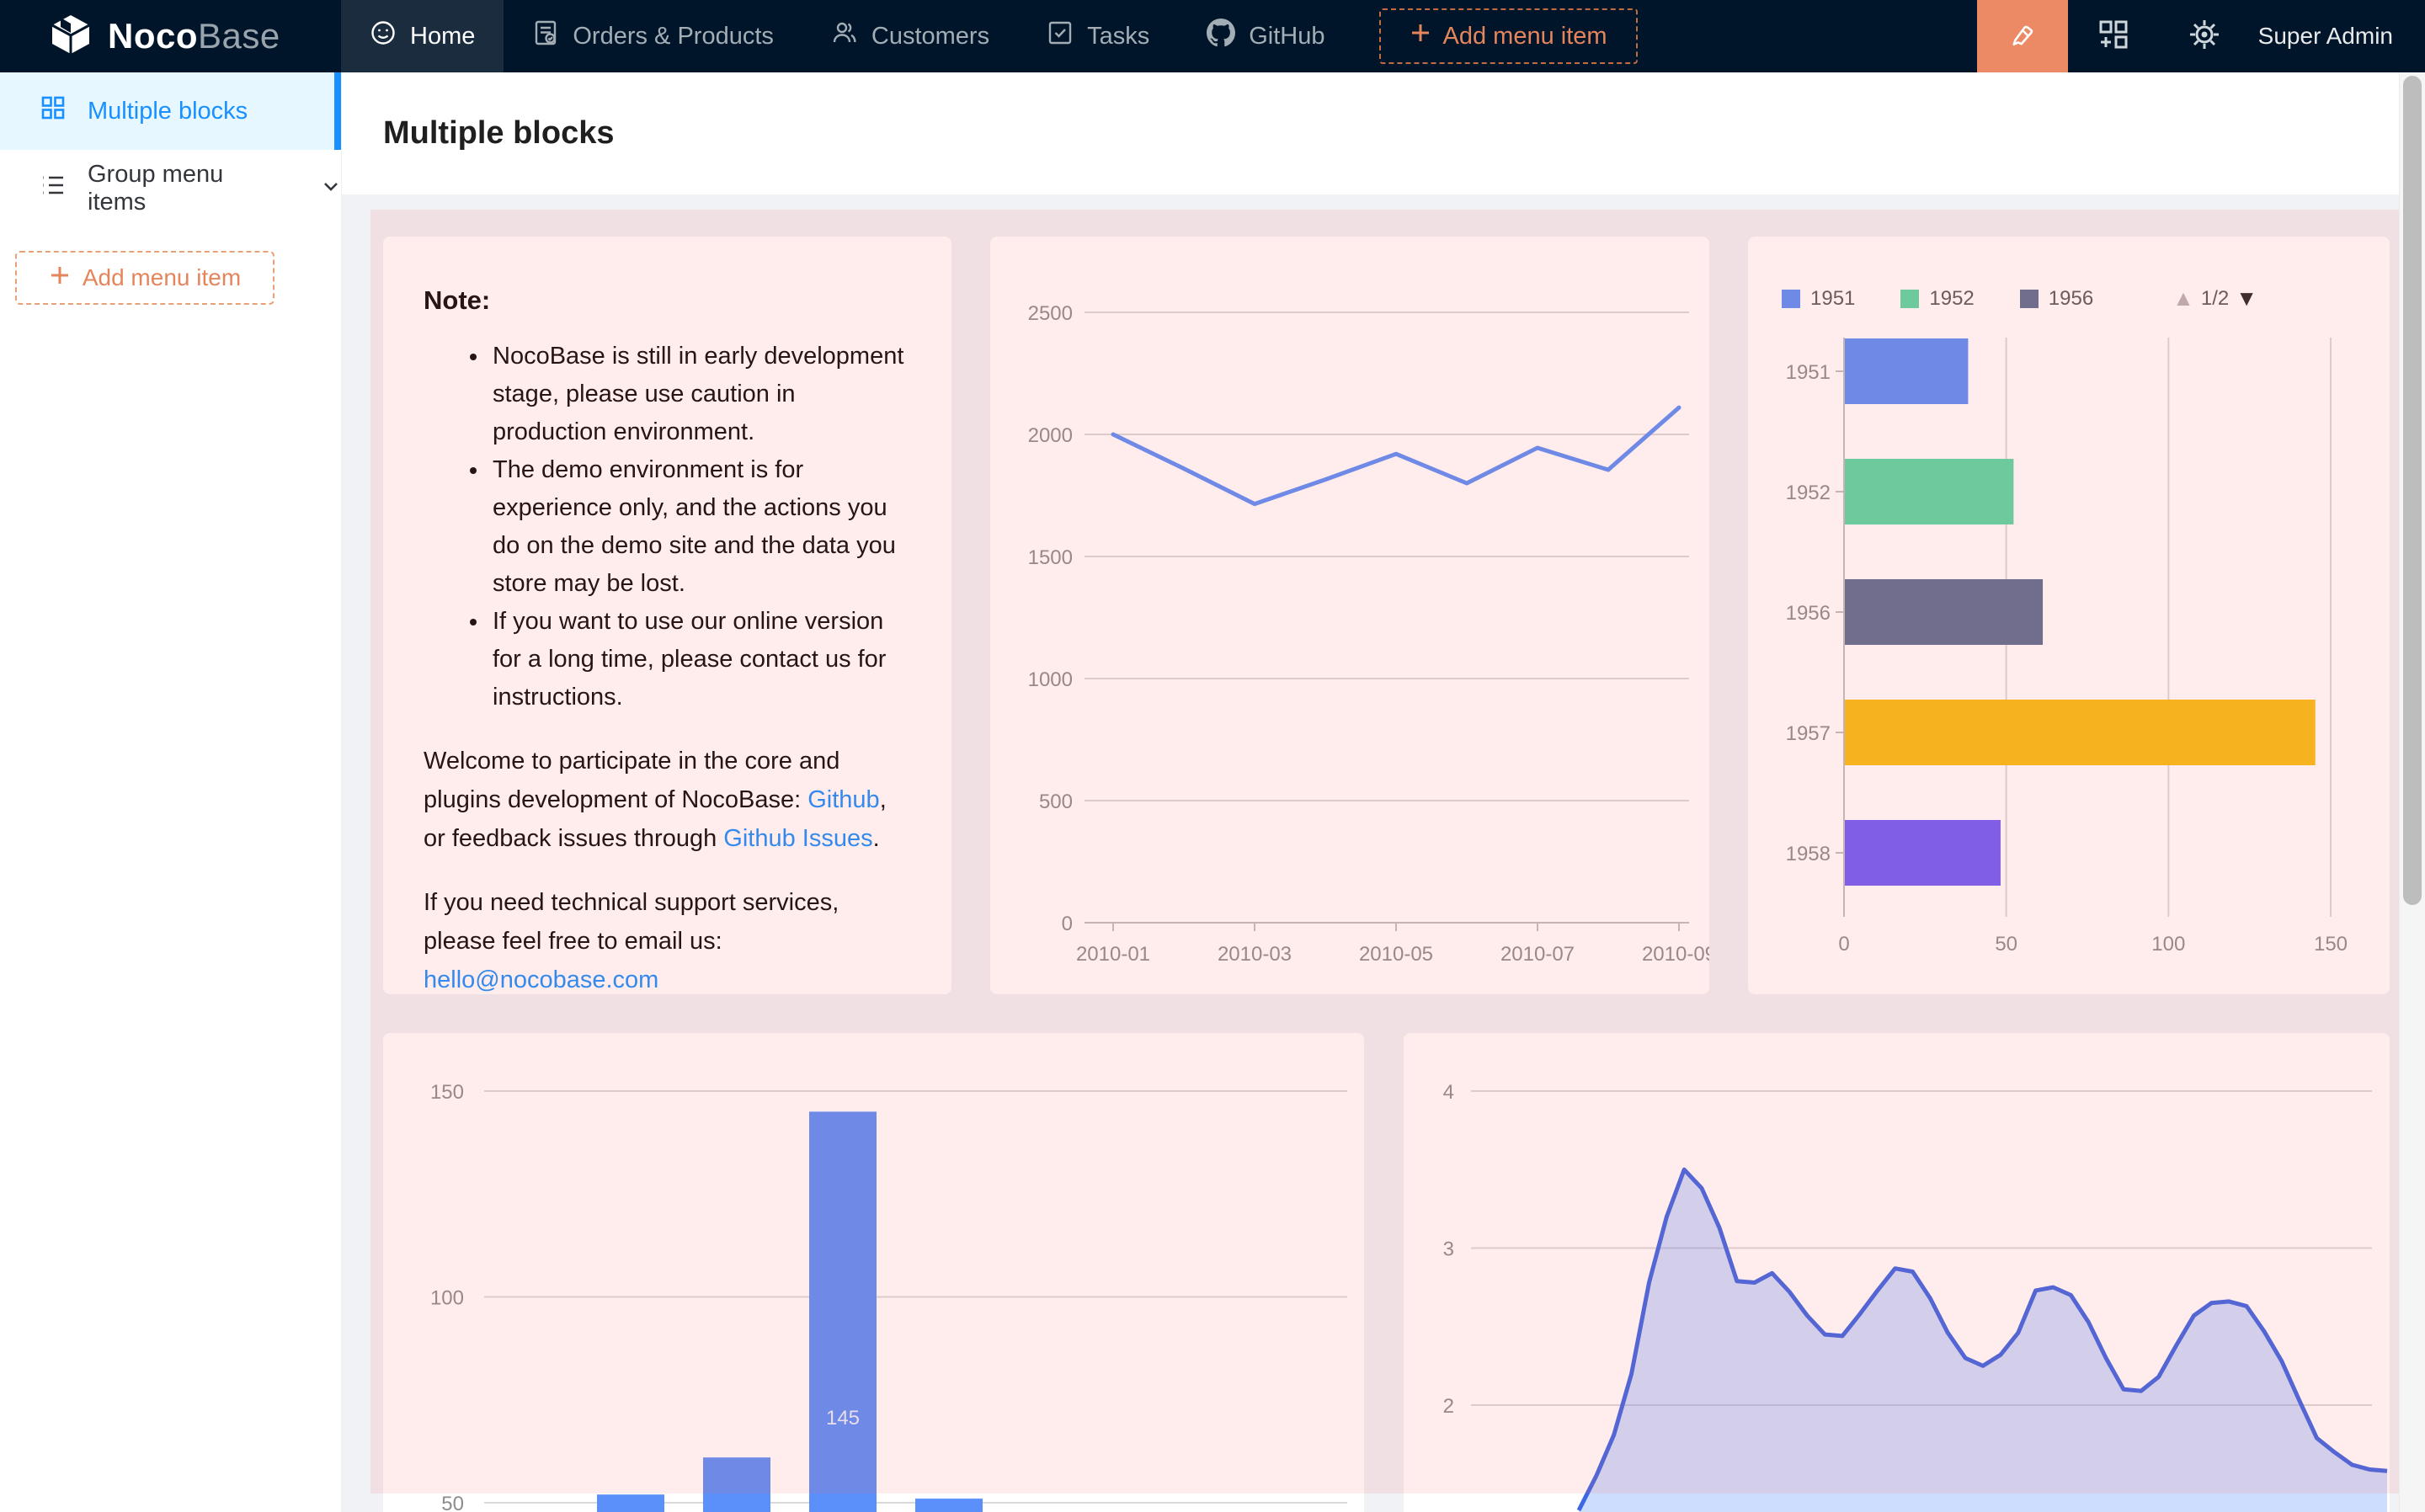 The width and height of the screenshot is (2425, 1512). Describe the element at coordinates (1915, 1297) in the screenshot. I see `area-chart: 4 3 2` at that location.